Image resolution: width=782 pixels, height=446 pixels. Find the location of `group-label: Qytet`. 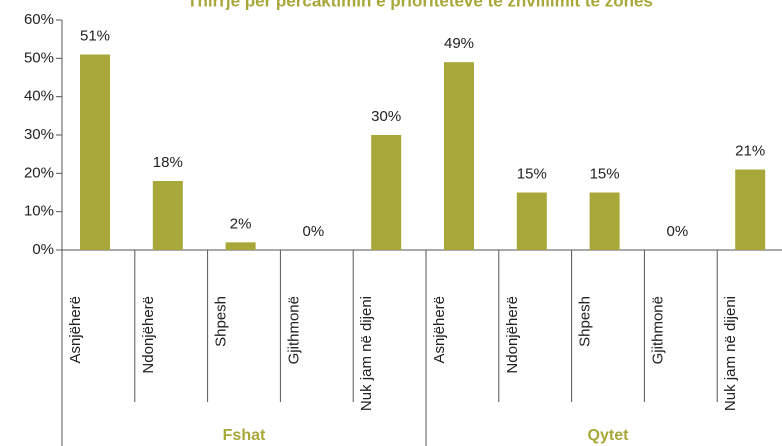

group-label: Qytet is located at coordinates (609, 435).